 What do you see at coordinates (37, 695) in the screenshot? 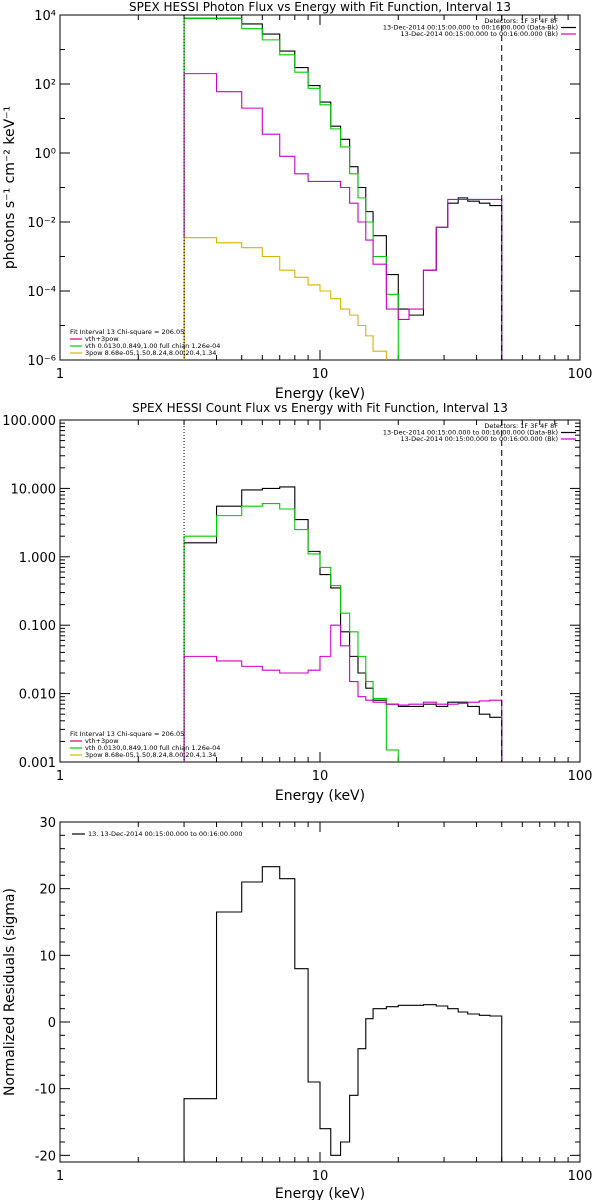
I see `y-tick-label: 0.010` at bounding box center [37, 695].